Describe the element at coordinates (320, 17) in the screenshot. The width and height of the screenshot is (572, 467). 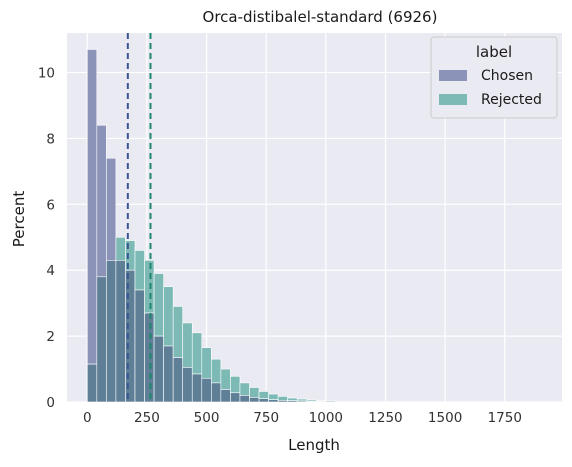
I see `chart-title: Orca-distibalel-standard (6926)` at that location.